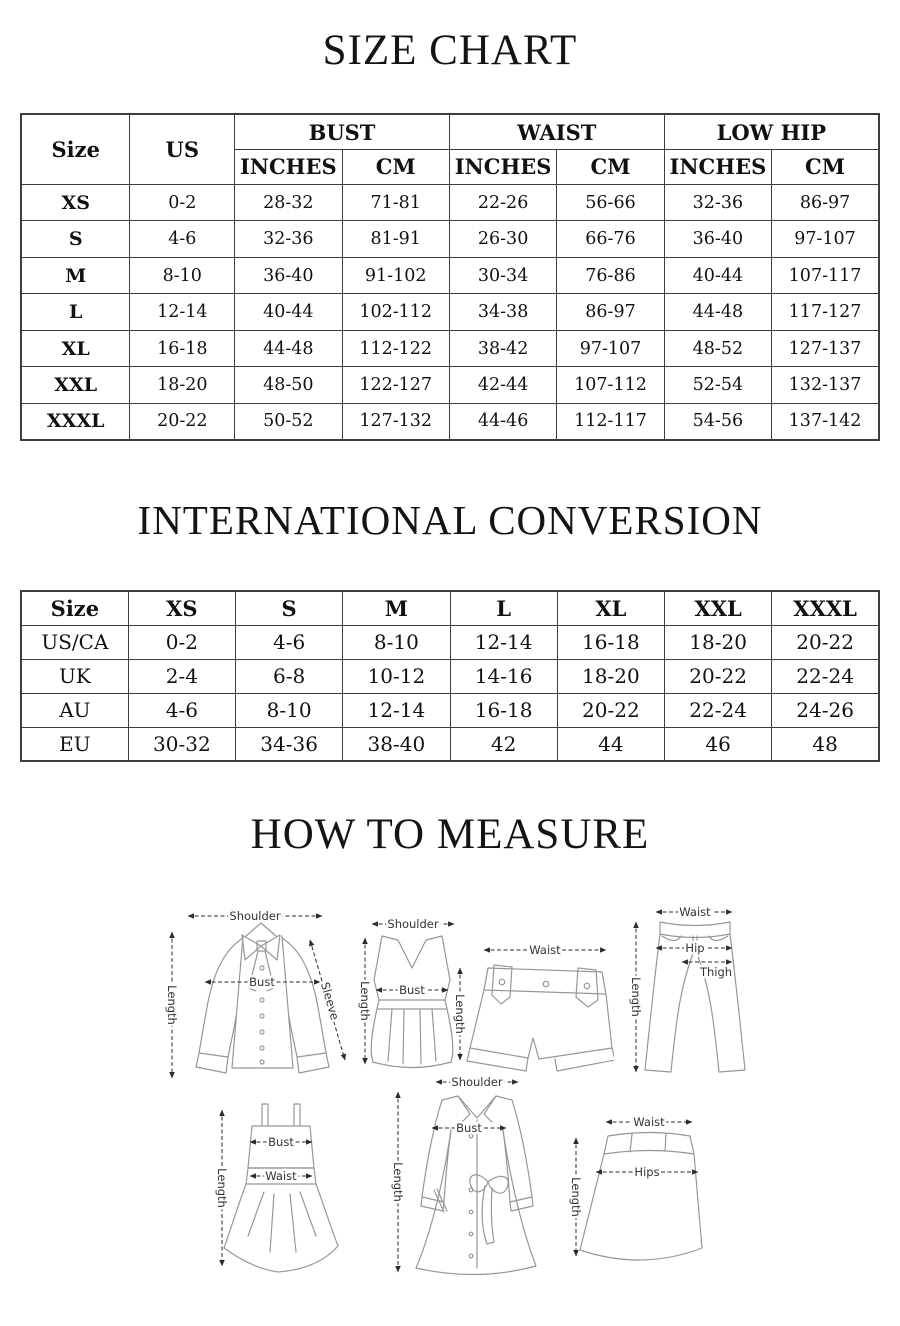 The width and height of the screenshot is (900, 1326). What do you see at coordinates (395, 421) in the screenshot?
I see `size-chart-cell-bust_cm: 127-132` at bounding box center [395, 421].